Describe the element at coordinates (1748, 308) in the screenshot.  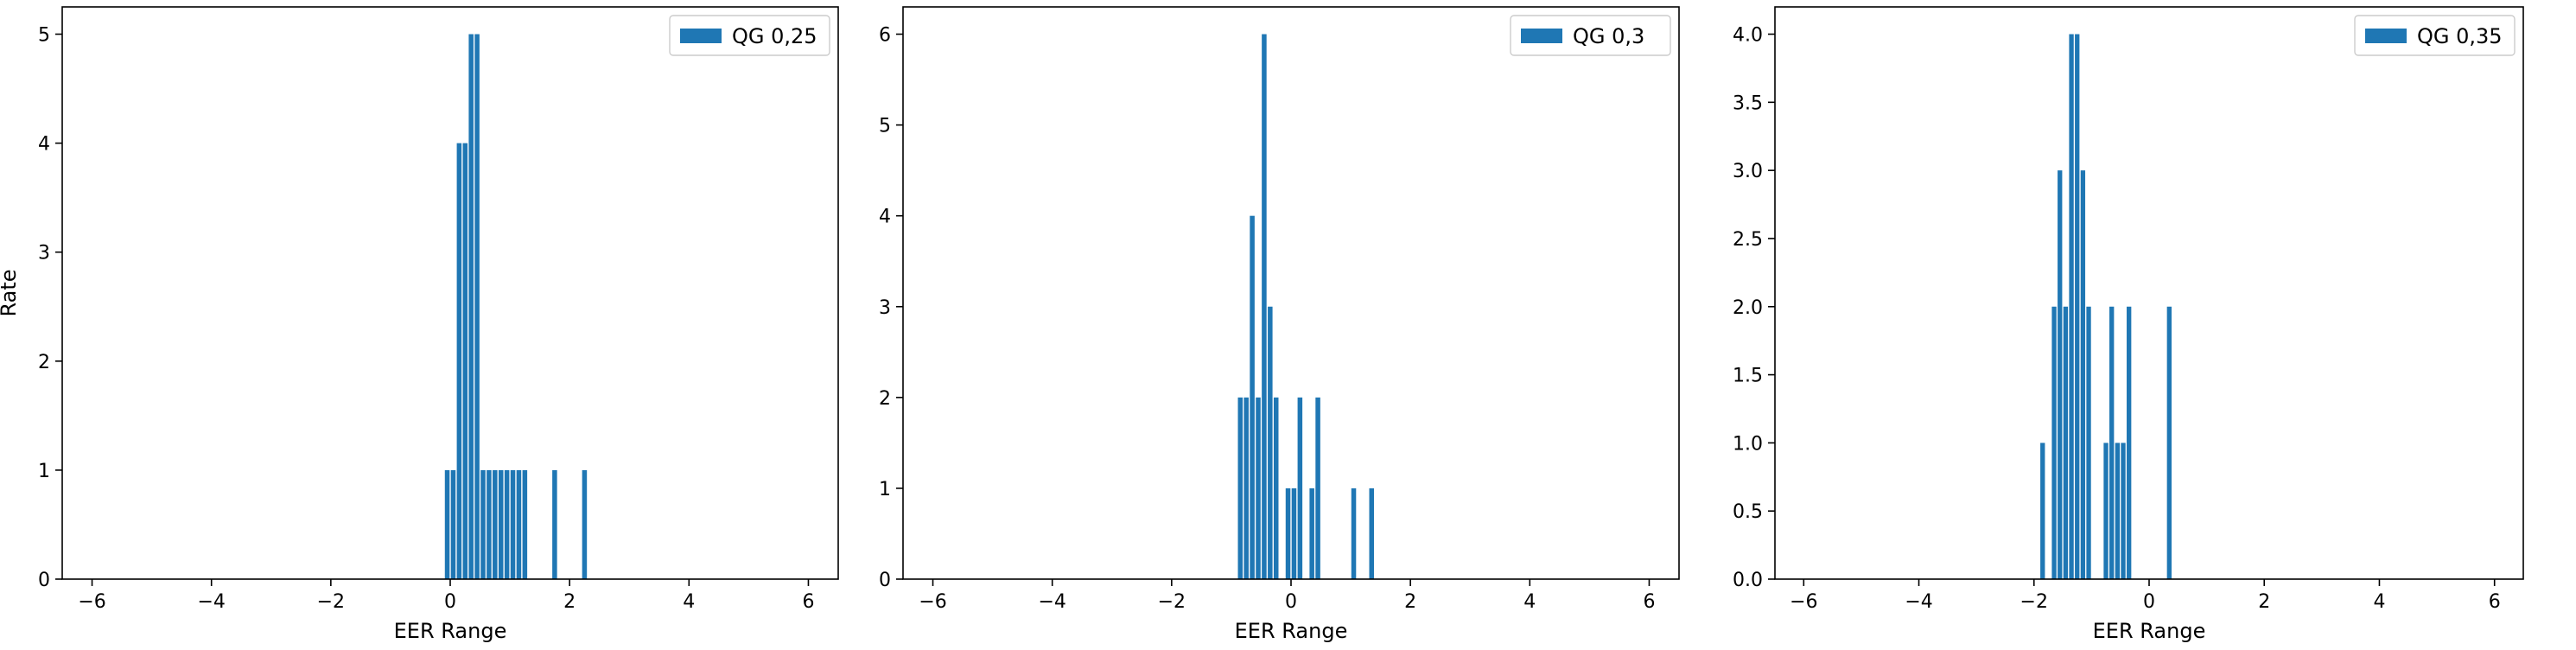
I see `y-tick-label: 2.0` at that location.